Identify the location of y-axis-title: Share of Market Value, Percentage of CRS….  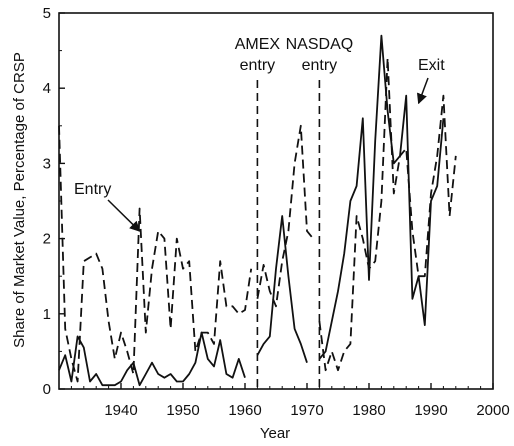
(19, 200).